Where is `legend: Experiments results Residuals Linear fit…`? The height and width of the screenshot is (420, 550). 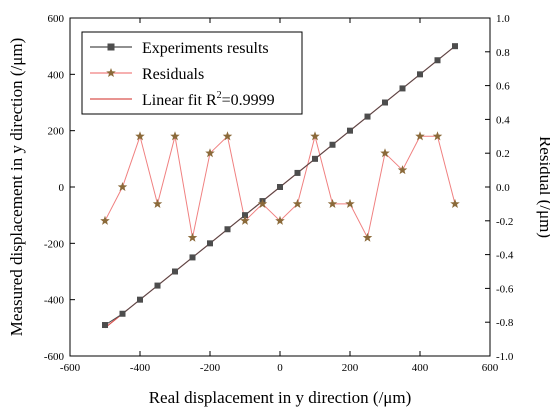 legend: Experiments results Residuals Linear fit… is located at coordinates (192, 73).